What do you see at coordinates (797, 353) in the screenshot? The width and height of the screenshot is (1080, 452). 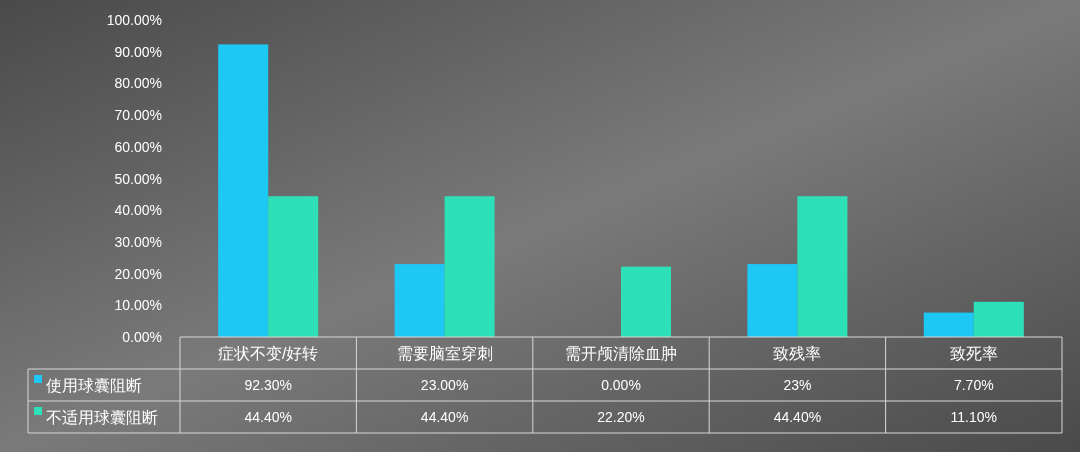 I see `x-tick-label: 致残率` at bounding box center [797, 353].